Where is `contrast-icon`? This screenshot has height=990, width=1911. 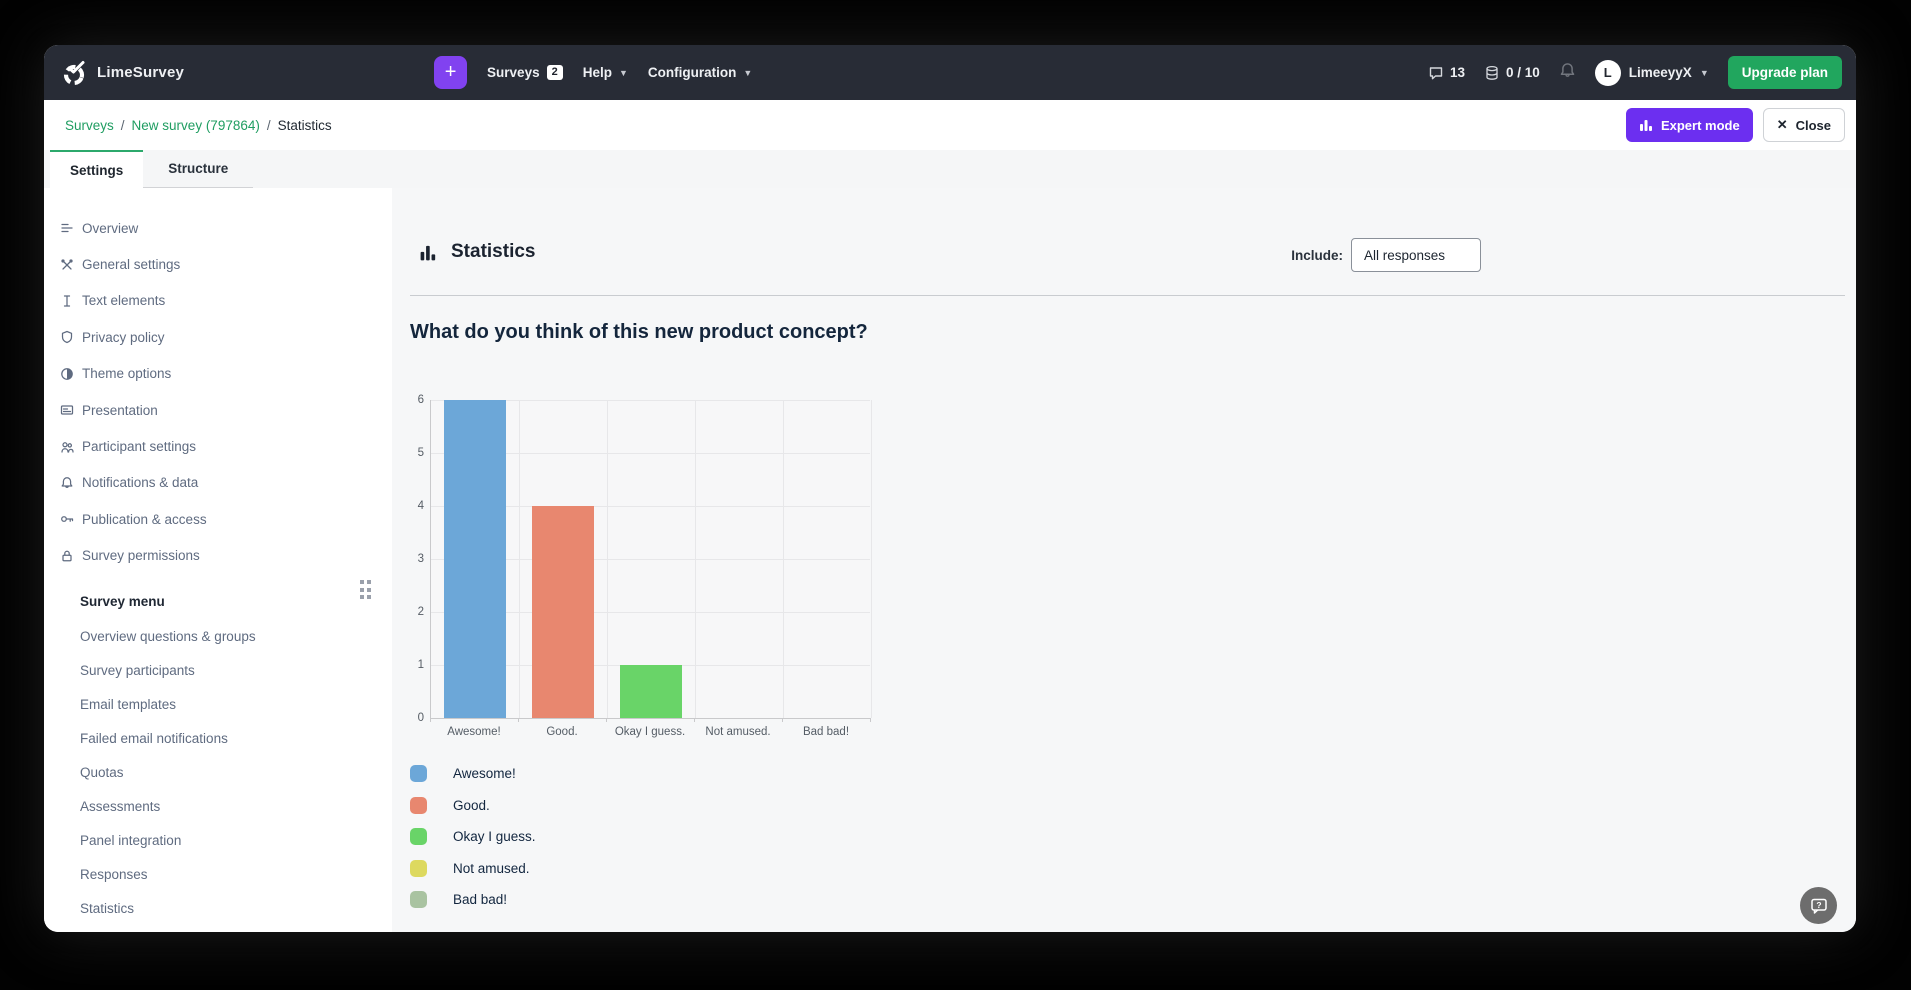
contrast-icon is located at coordinates (67, 373).